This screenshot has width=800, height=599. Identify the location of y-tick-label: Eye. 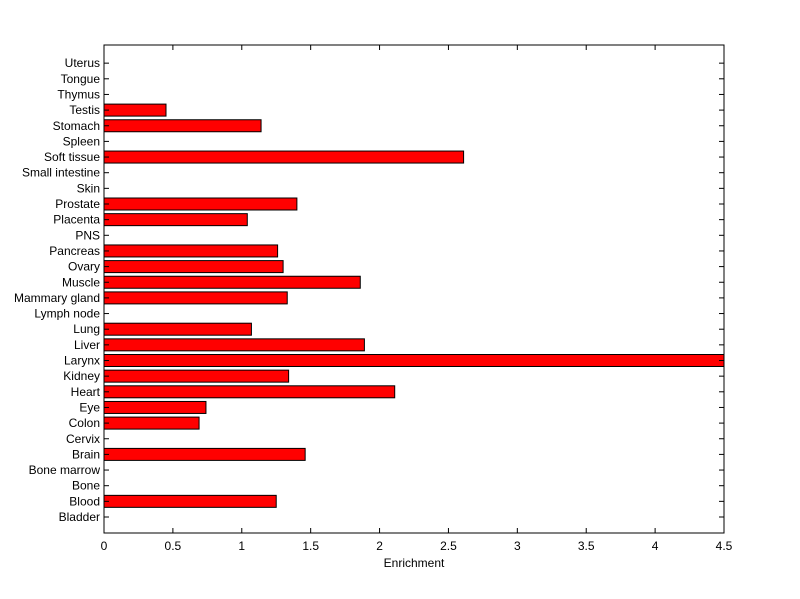
(89, 407).